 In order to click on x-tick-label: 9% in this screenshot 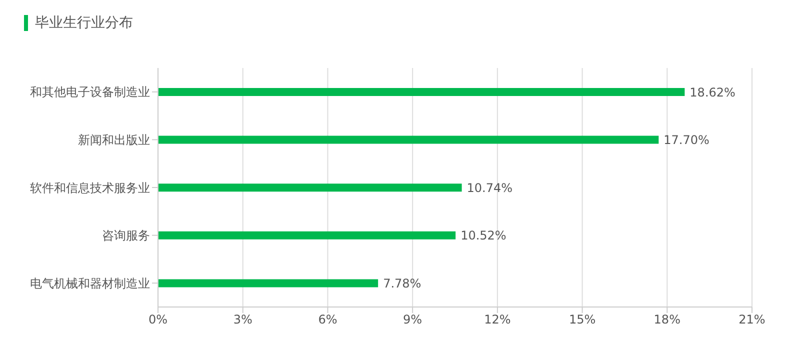, I will do `click(412, 319)`.